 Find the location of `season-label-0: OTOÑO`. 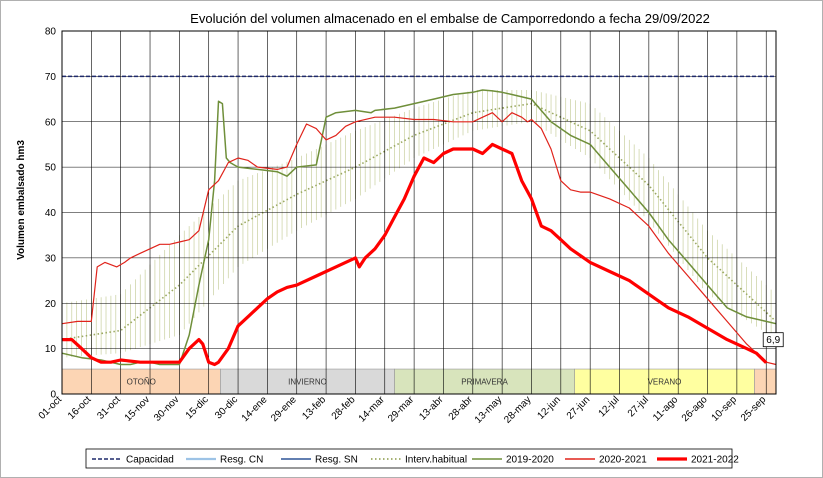

season-label-0: OTOÑO is located at coordinates (141, 382).